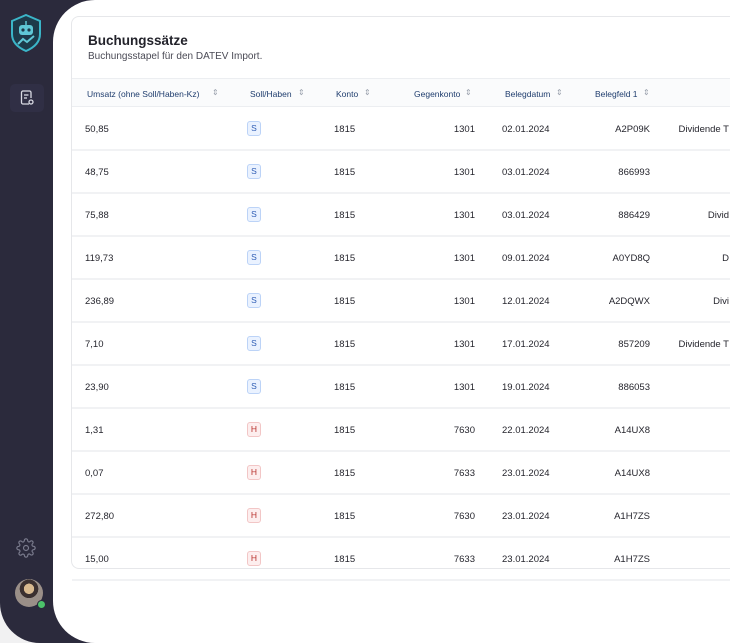 This screenshot has height=643, width=730. Describe the element at coordinates (526, 301) in the screenshot. I see `cell-belegdatum: 12.01.2024` at that location.